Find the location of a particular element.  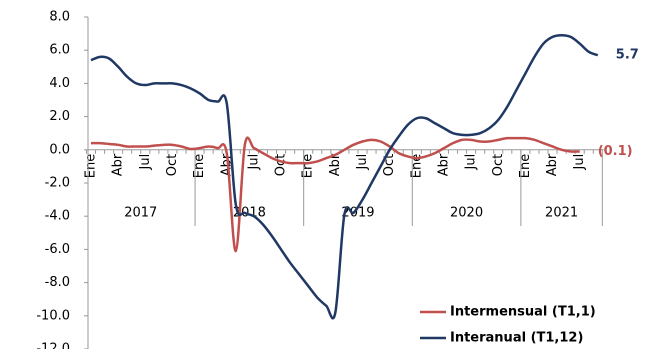

y-tick-label: -8.0 is located at coordinates (57, 282).